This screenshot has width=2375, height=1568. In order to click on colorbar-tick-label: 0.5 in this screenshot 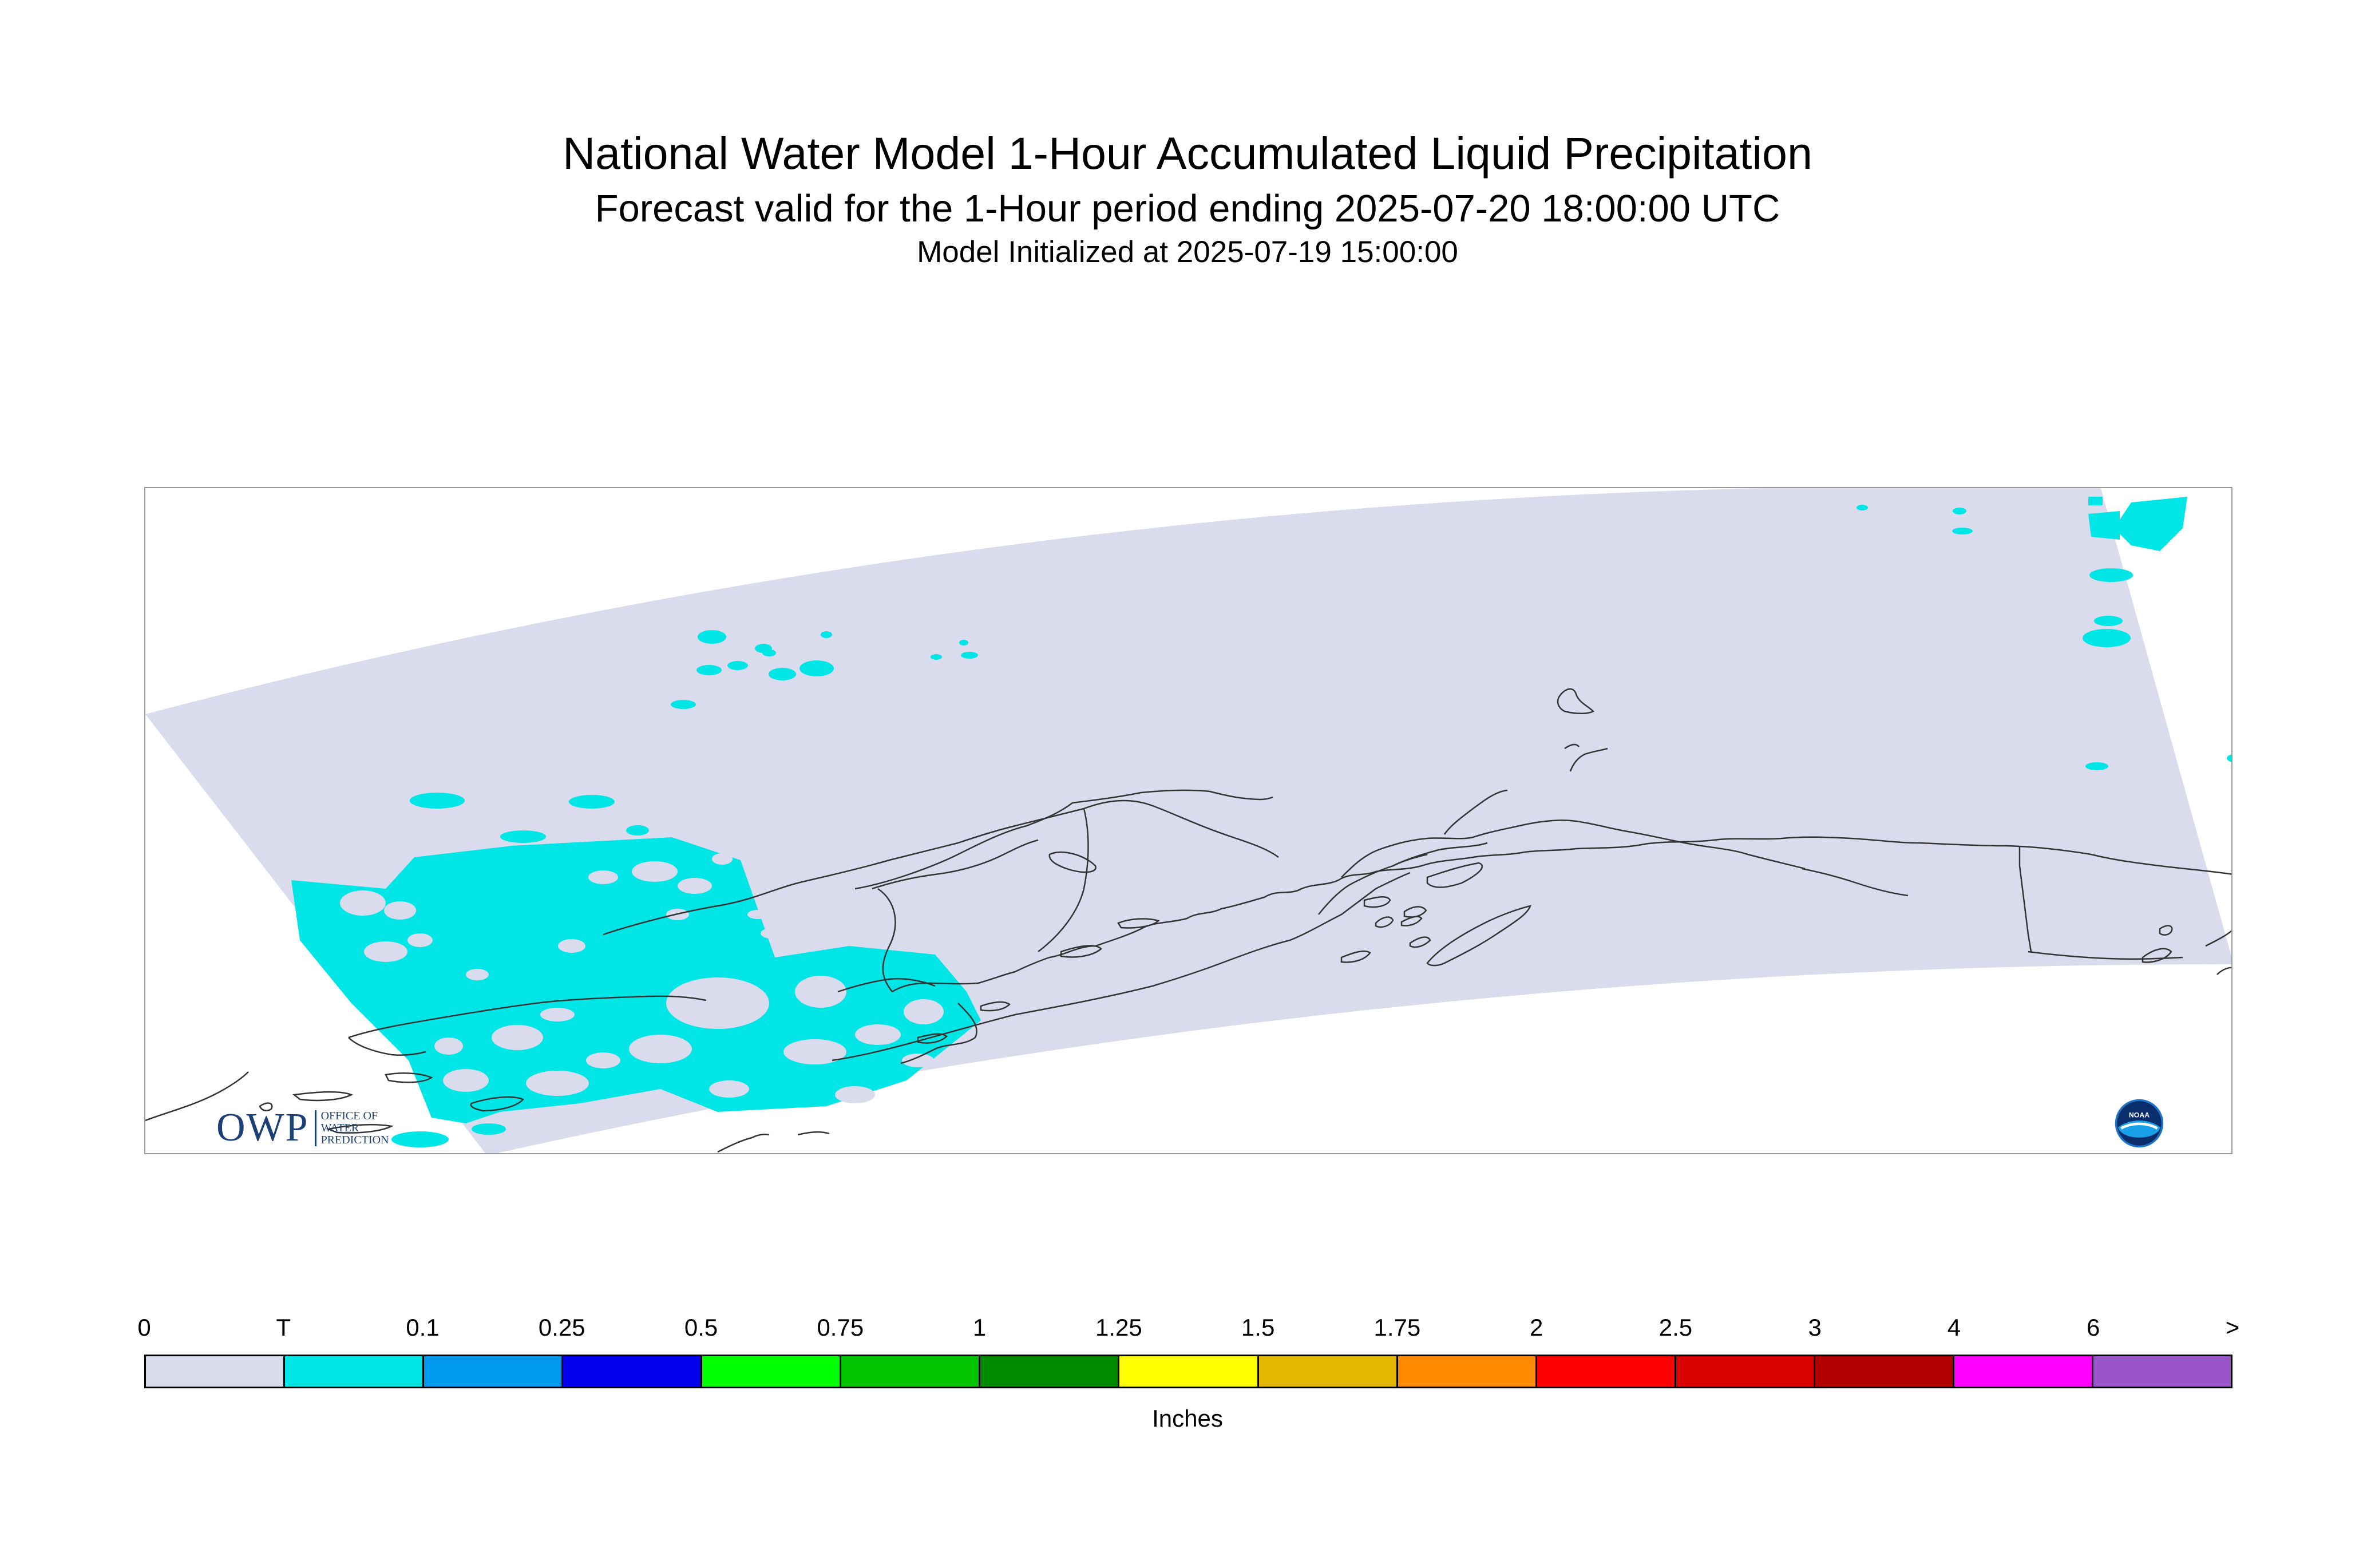, I will do `click(701, 1327)`.